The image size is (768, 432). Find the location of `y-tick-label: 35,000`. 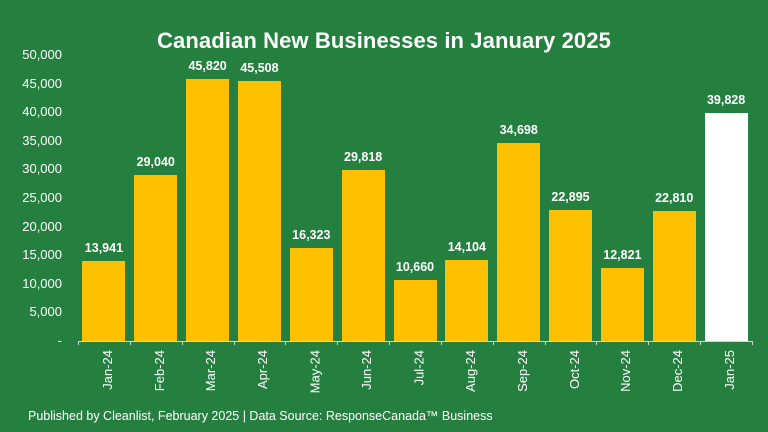

y-tick-label: 35,000 is located at coordinates (42, 140).